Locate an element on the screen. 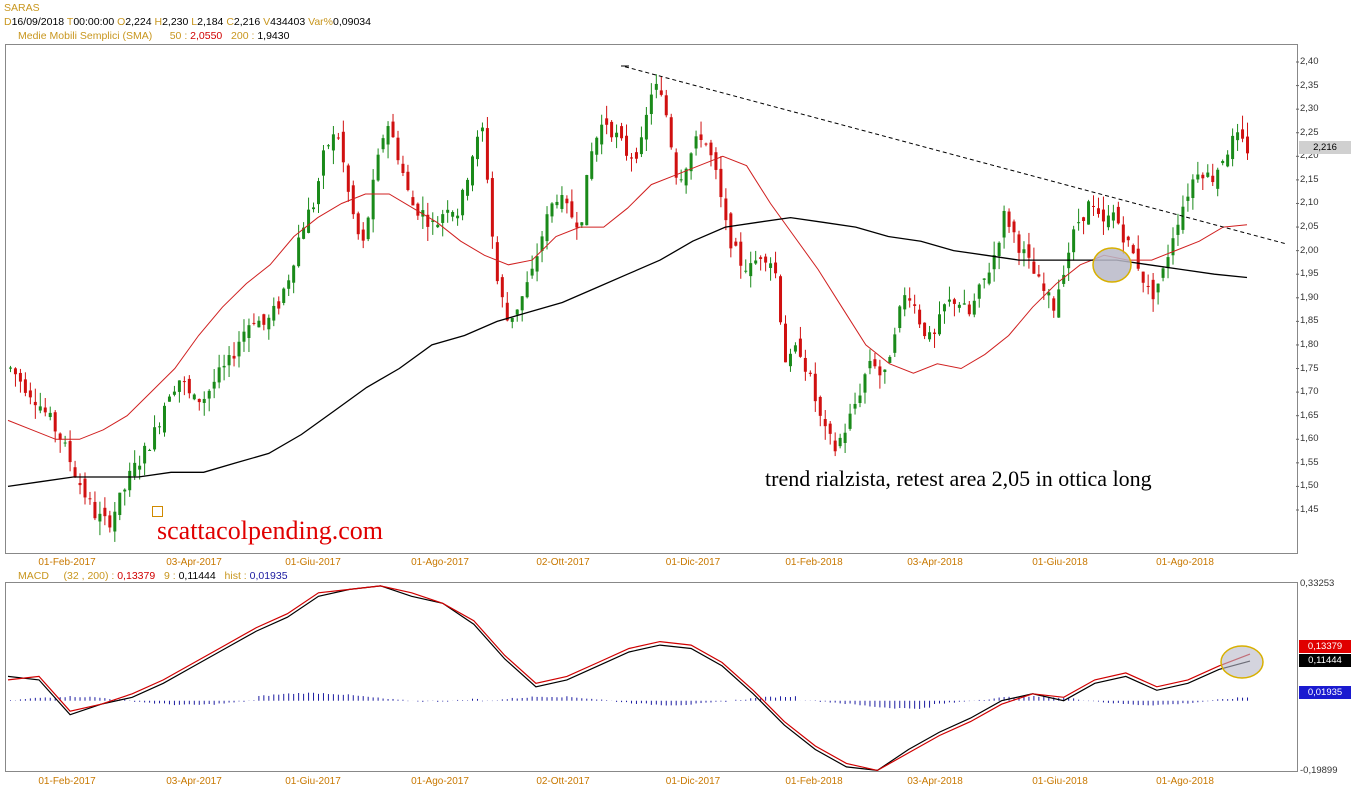  trendline is located at coordinates (955, 155).